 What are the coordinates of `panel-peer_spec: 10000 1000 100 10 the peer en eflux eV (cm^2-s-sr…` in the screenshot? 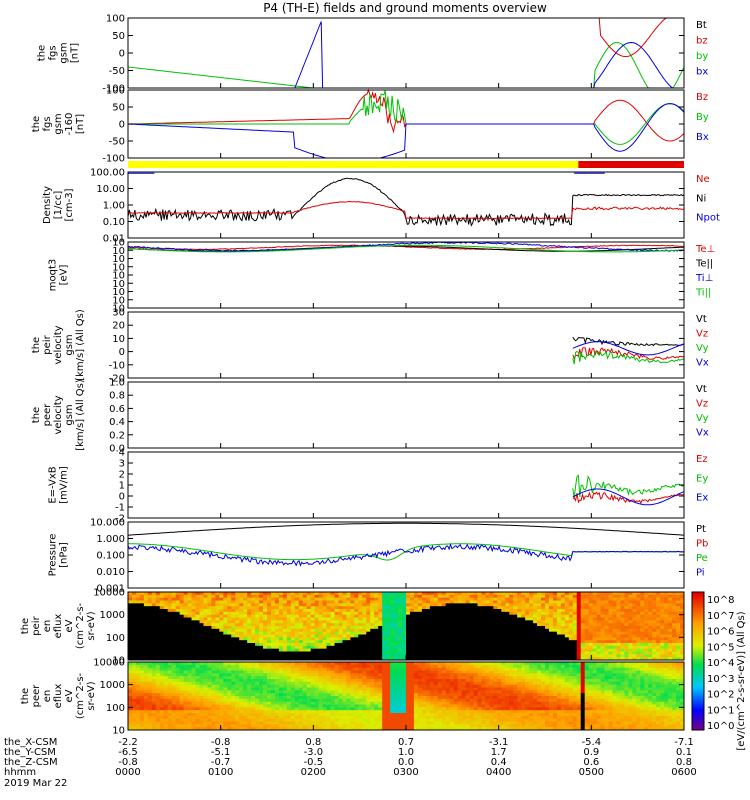 It's located at (352, 697).